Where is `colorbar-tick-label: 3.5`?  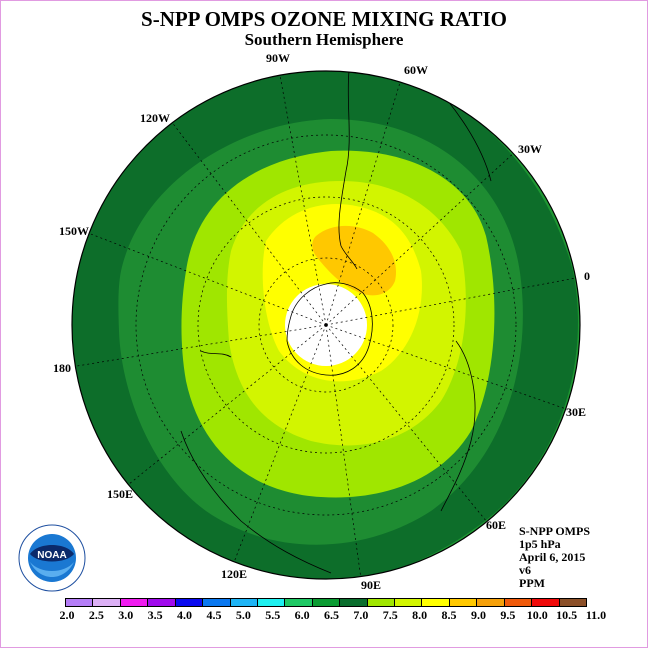
colorbar-tick-label: 3.5 is located at coordinates (155, 615).